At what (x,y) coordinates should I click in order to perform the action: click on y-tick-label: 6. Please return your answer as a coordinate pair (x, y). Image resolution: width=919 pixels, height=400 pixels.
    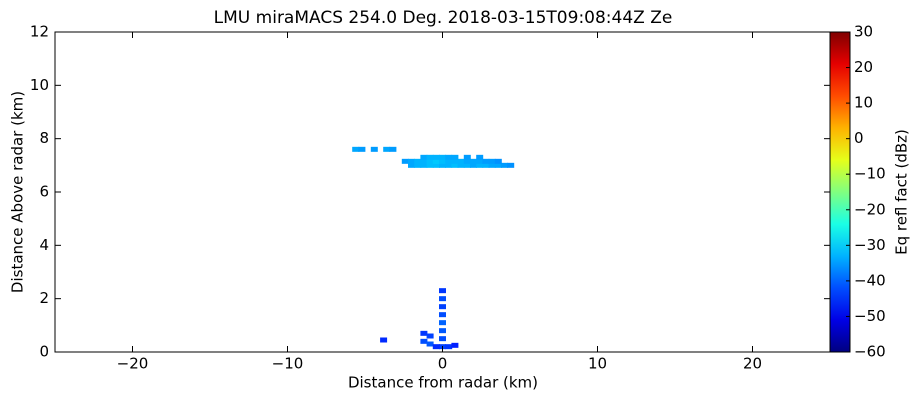
    Looking at the image, I should click on (44, 192).